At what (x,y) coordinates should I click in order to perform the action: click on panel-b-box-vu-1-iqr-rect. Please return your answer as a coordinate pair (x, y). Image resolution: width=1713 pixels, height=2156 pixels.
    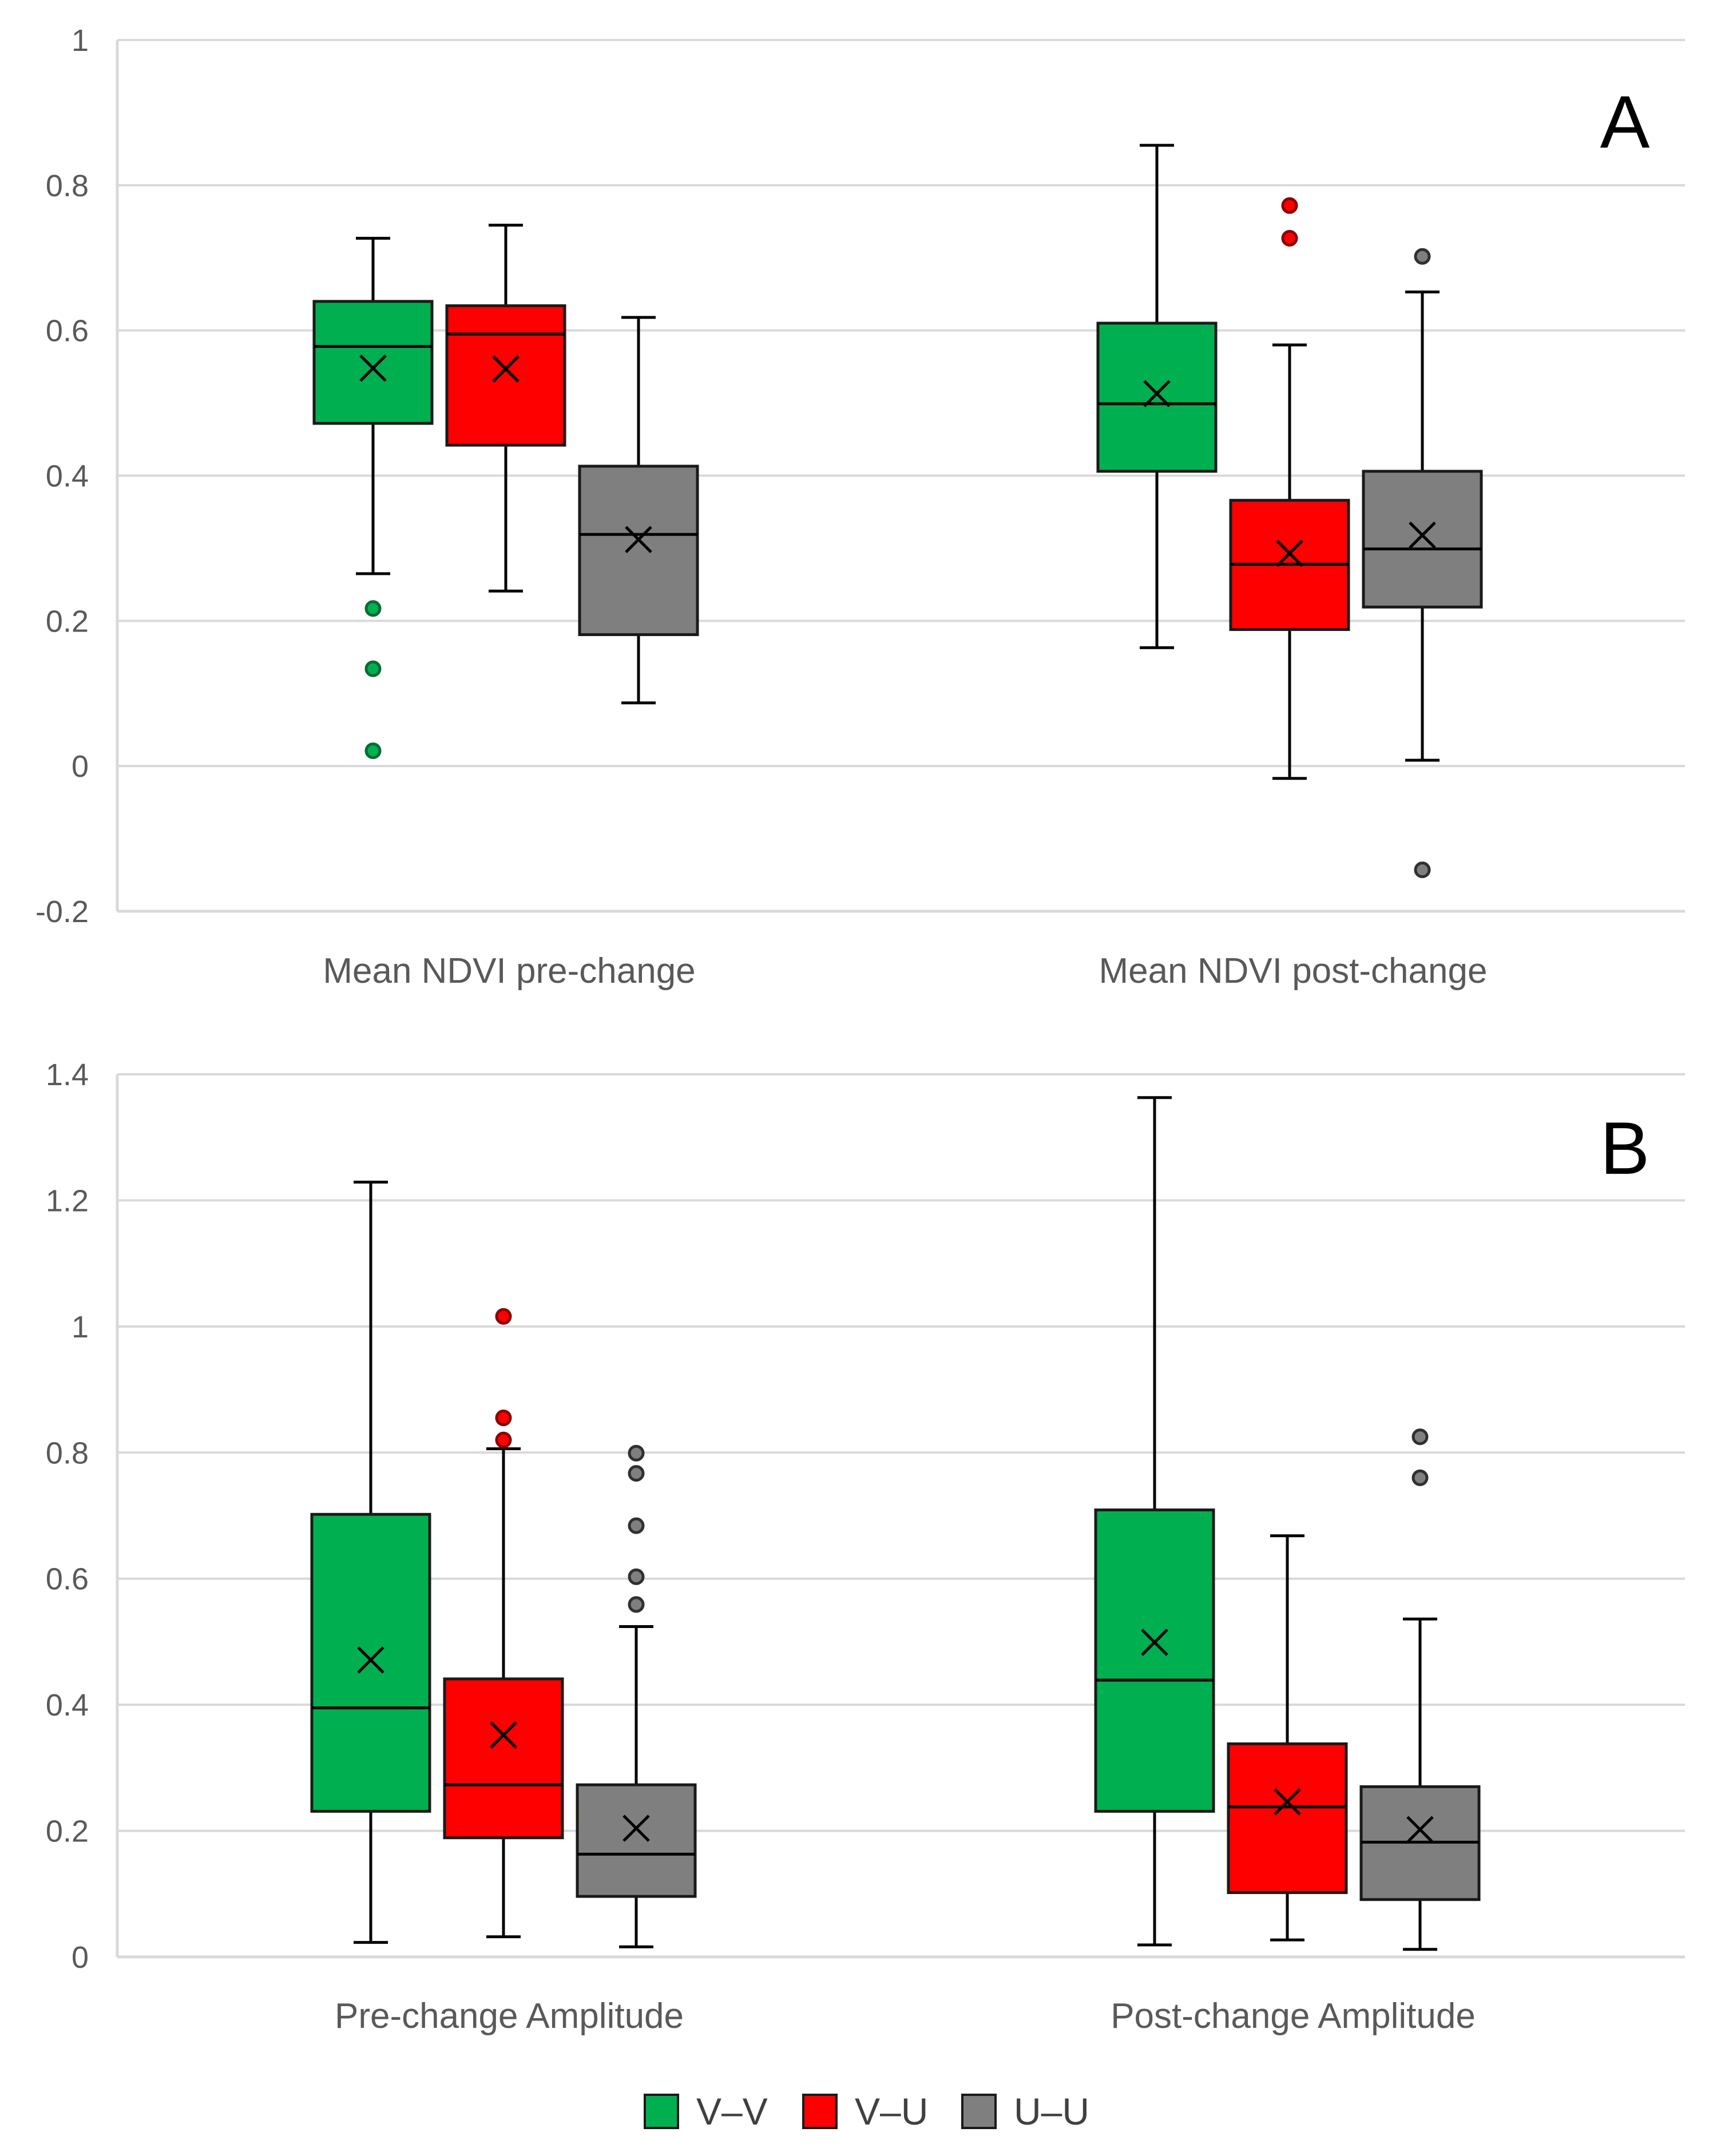
    Looking at the image, I should click on (1287, 1818).